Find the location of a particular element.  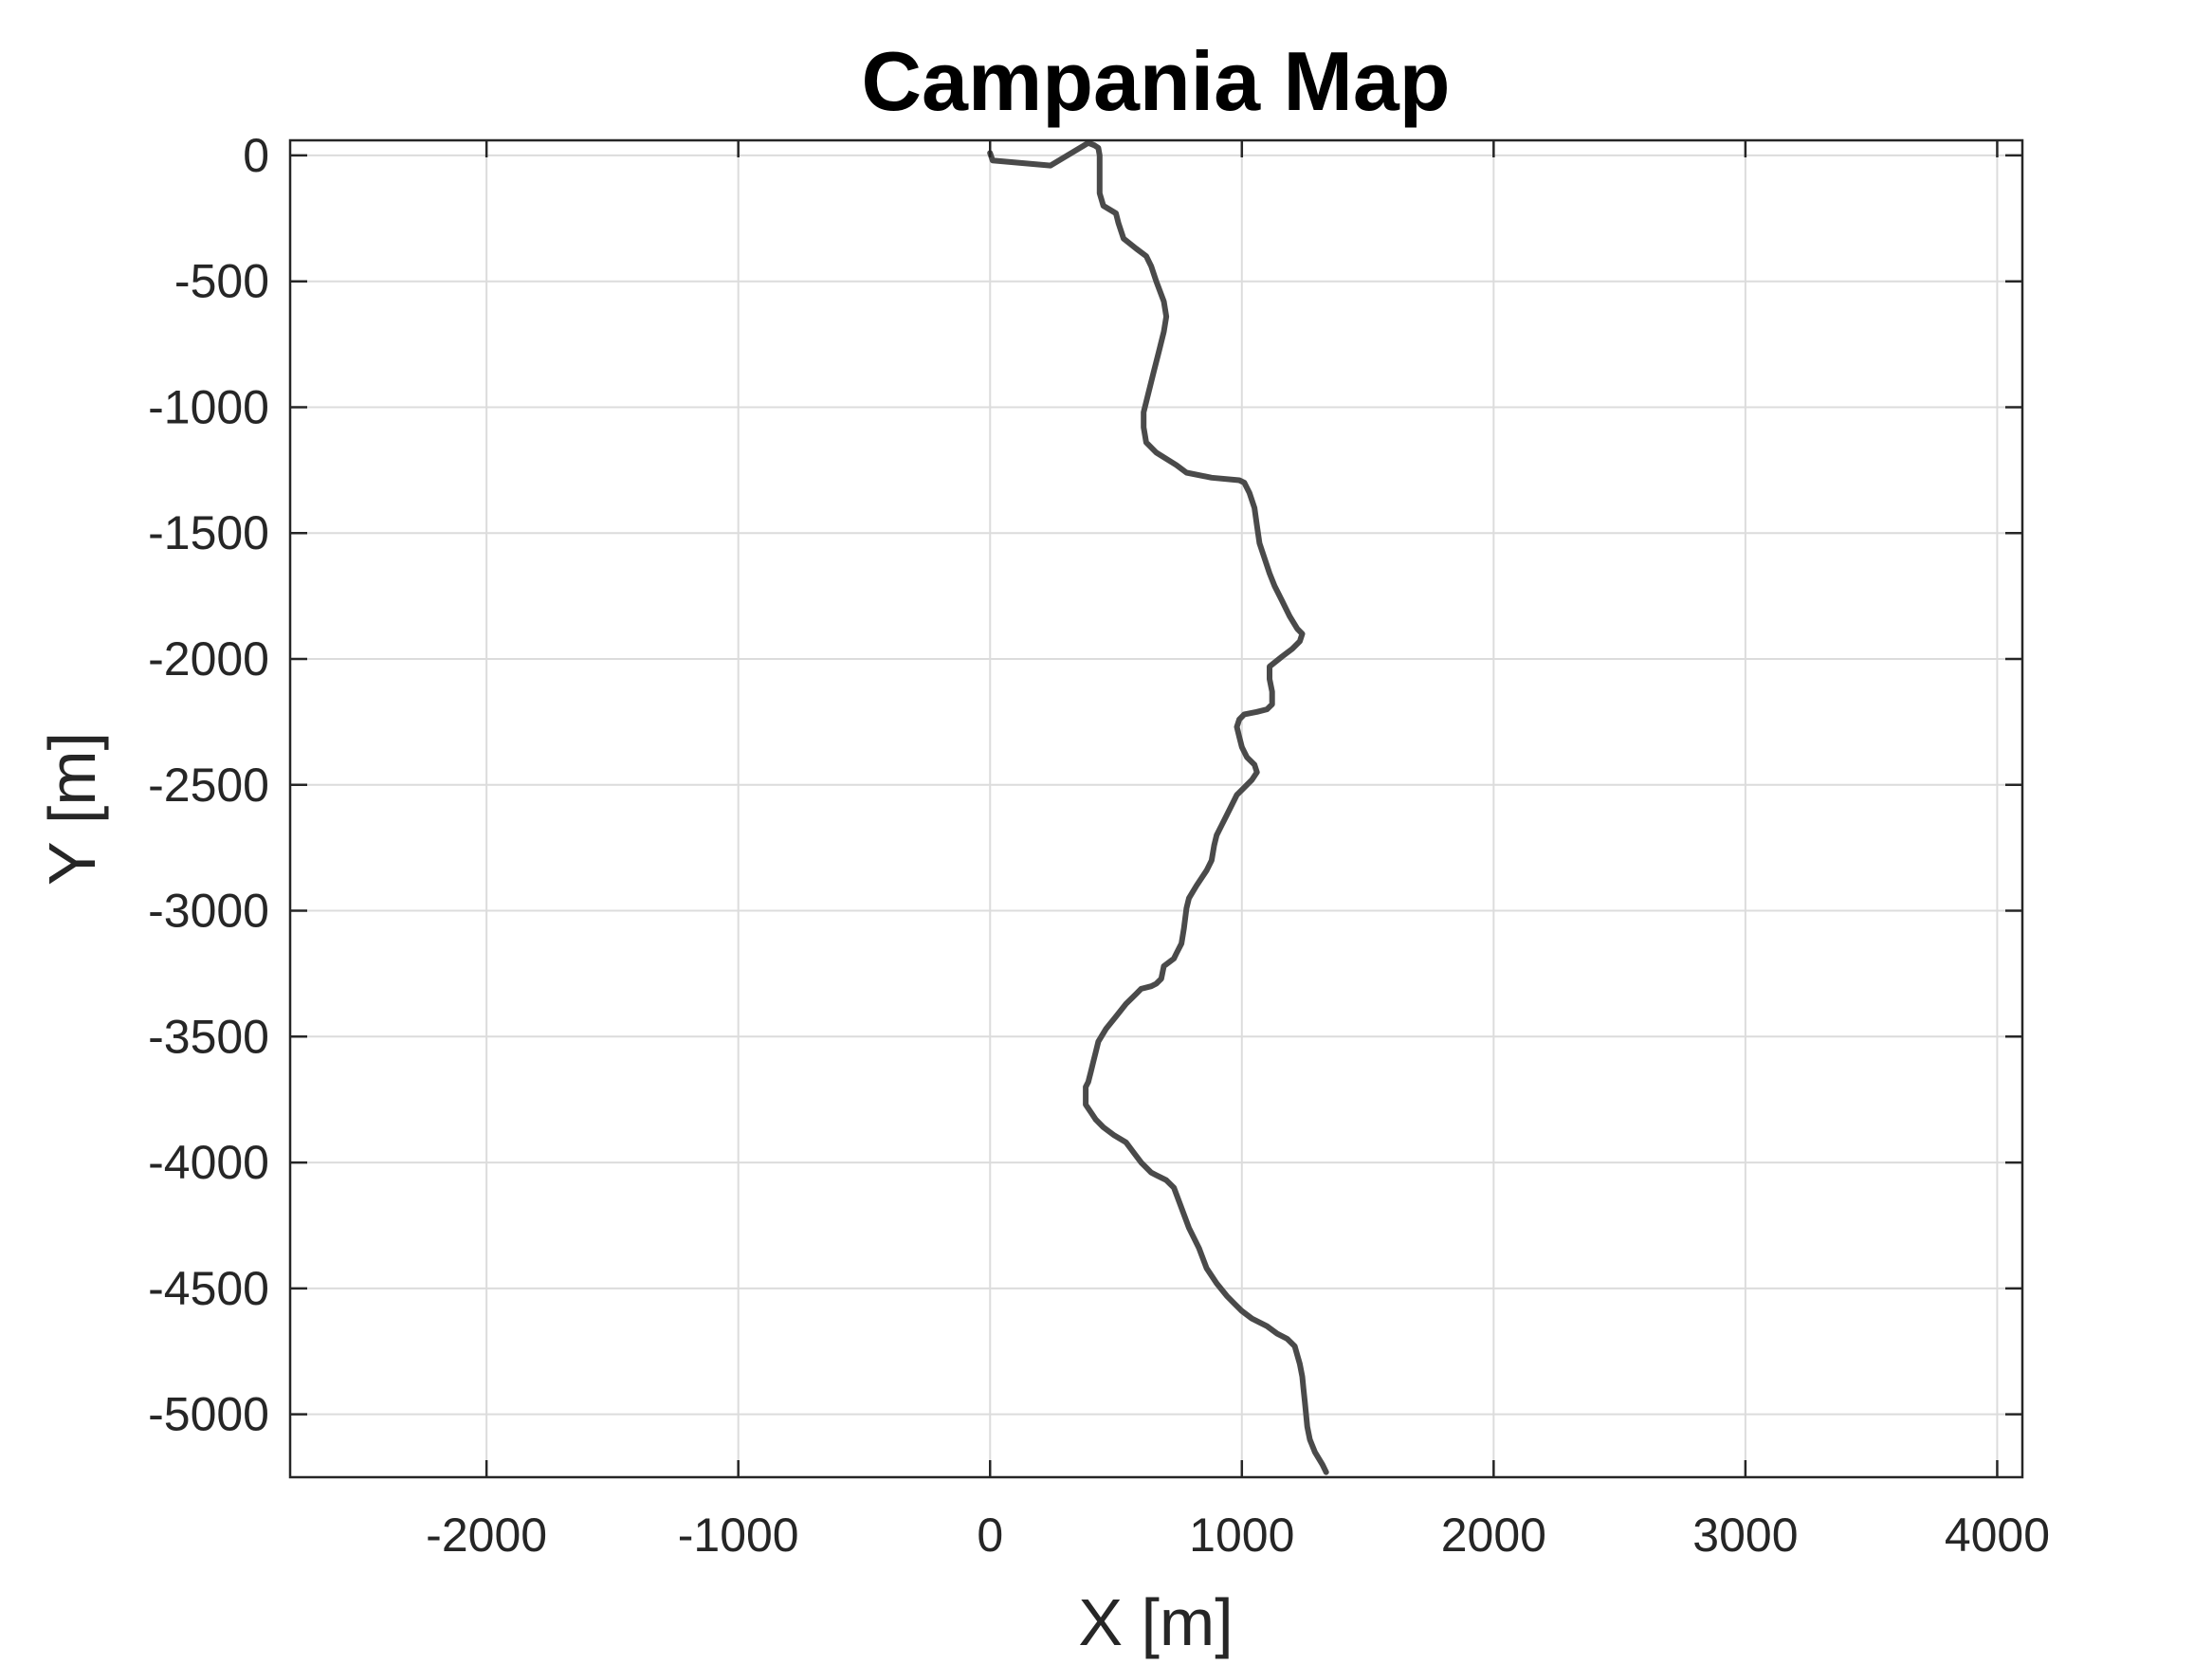

y-tick-label: 0 is located at coordinates (256, 155).